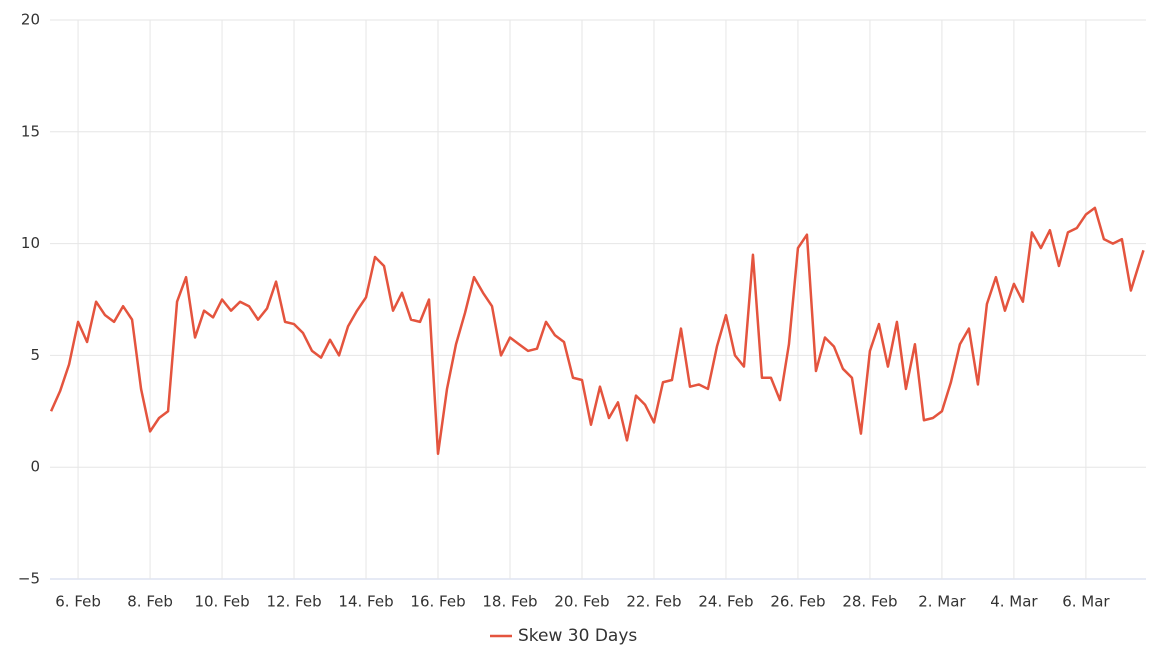  What do you see at coordinates (365, 602) in the screenshot?
I see `x-tick-label: 14. Feb` at bounding box center [365, 602].